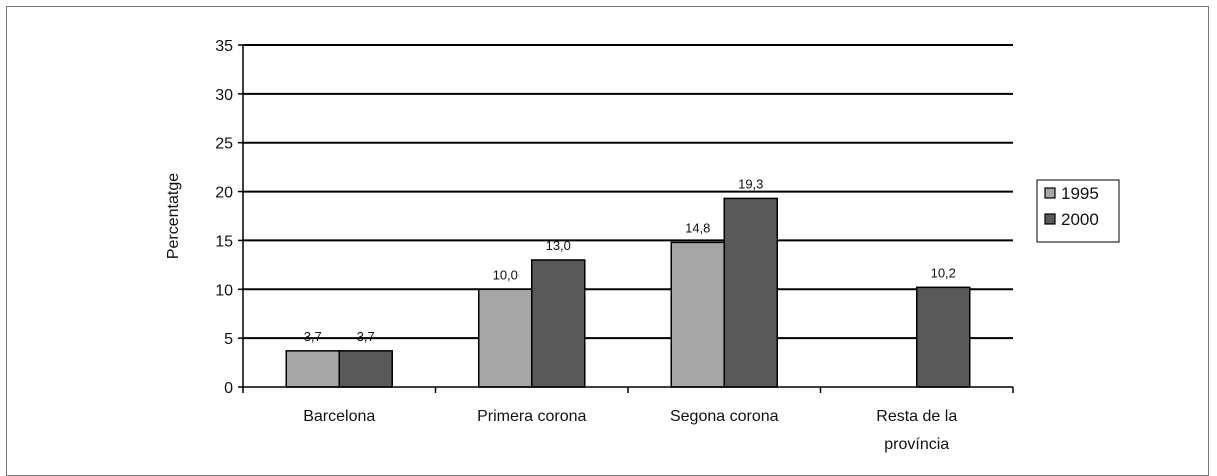  I want to click on y-axis-label: Percentatge, so click(173, 216).